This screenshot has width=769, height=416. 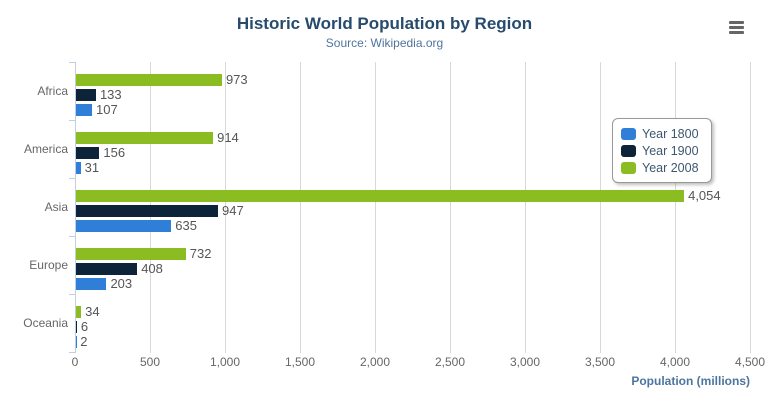 I want to click on chart-subtitle: Source: Wikipedia.org, so click(x=384, y=43).